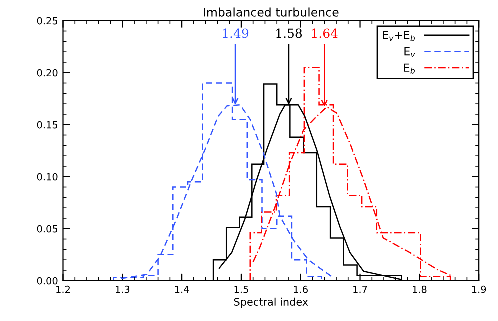 The height and width of the screenshot is (321, 498). I want to click on y-tick-label: 0.10, so click(47, 177).